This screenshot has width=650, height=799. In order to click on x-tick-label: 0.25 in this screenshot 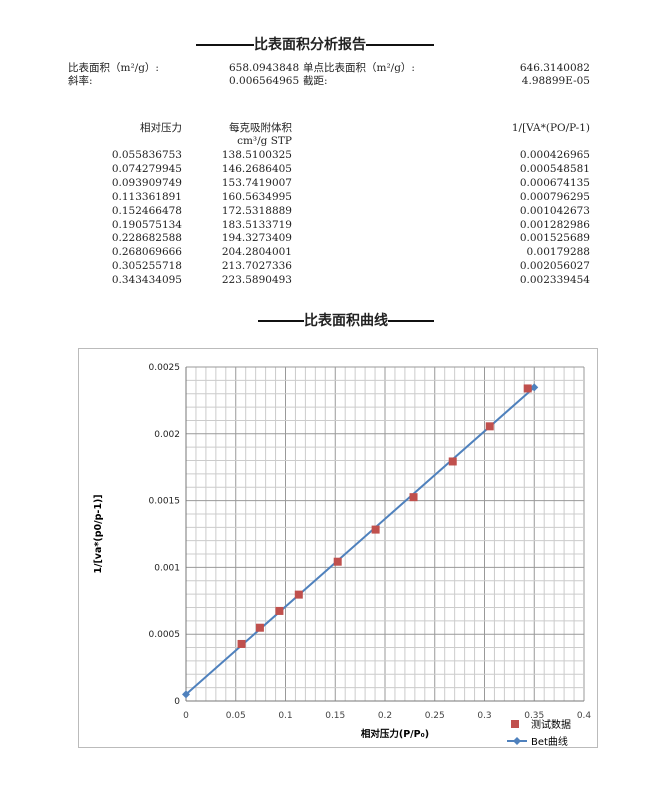, I will do `click(435, 716)`.